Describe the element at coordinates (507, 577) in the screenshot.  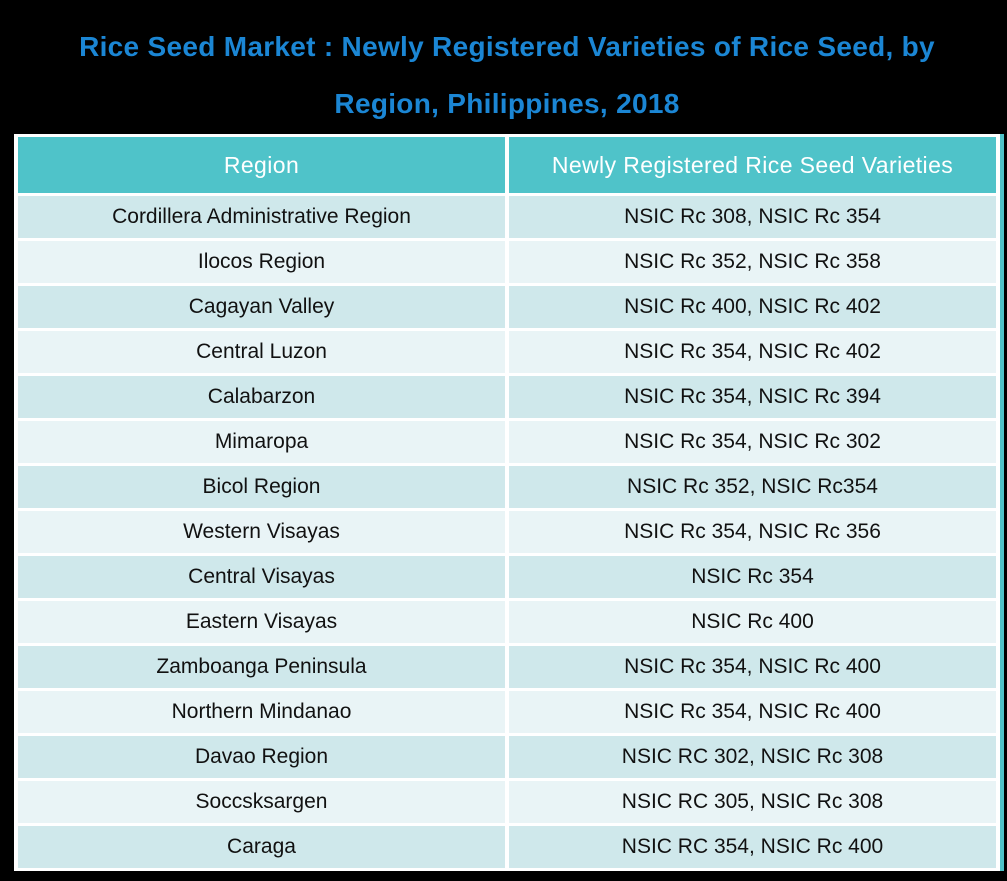
I see `table-row: Central Visayas NSIC Rc 354` at that location.